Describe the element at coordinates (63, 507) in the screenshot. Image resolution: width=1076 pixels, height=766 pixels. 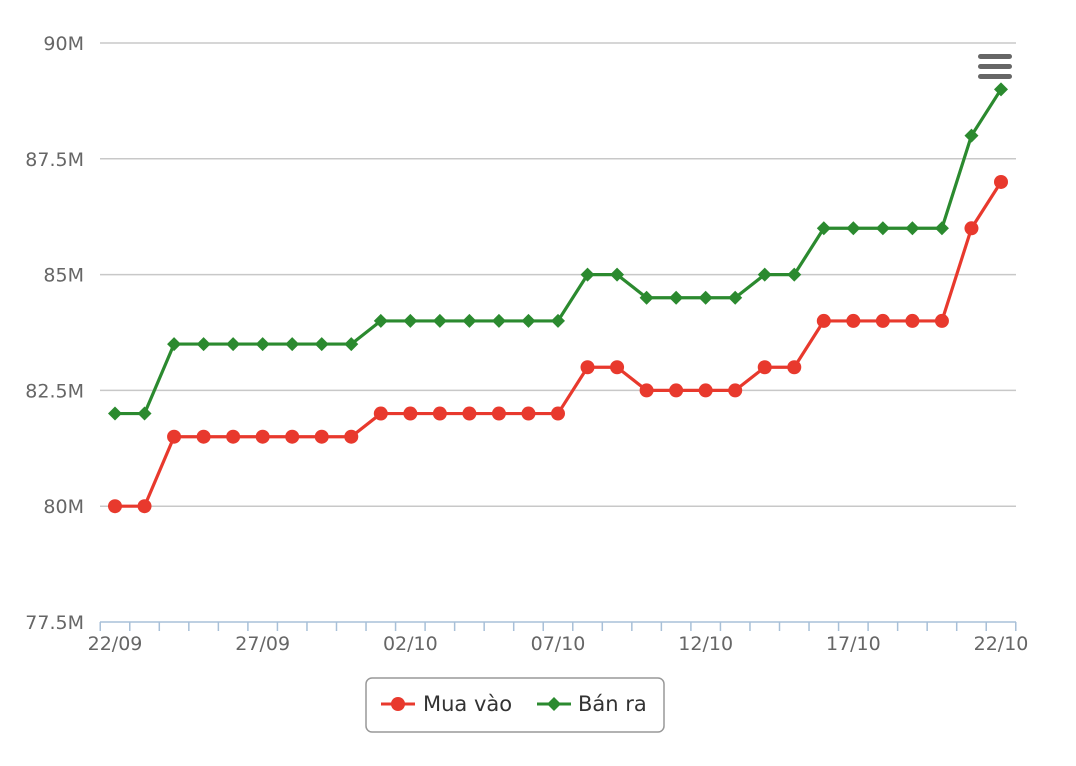
I see `y-tick-label: 80M` at that location.